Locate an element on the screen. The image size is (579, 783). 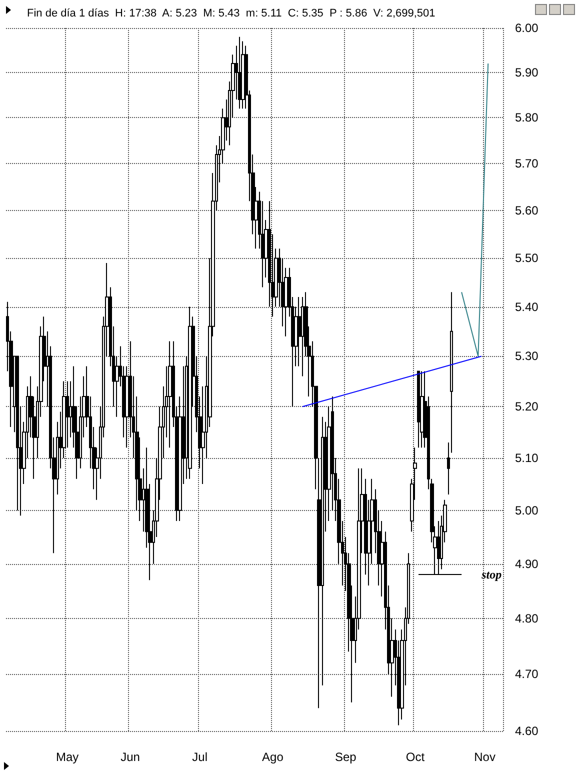
y-tick-label: 5.90 is located at coordinates (527, 72).